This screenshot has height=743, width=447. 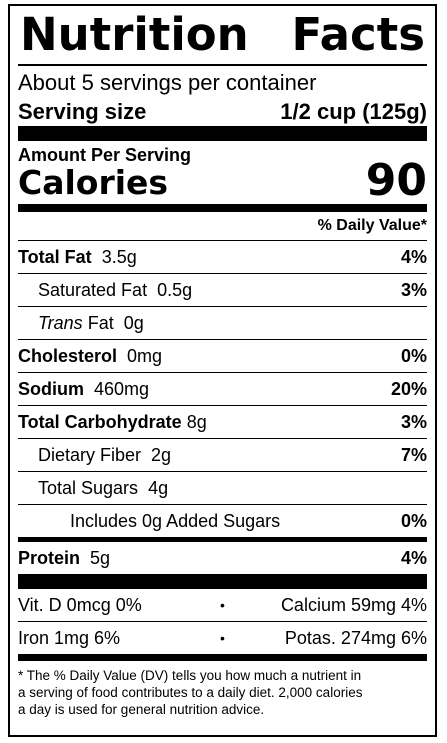 I want to click on potassium: Potas. 274mg 6%, so click(x=355, y=637).